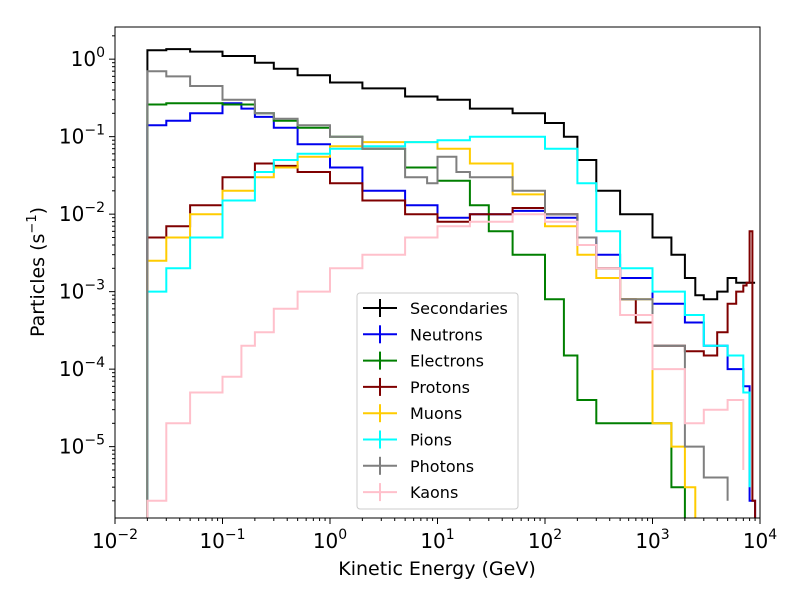 The image size is (800, 600). I want to click on legend-label: Secondaries, so click(459, 308).